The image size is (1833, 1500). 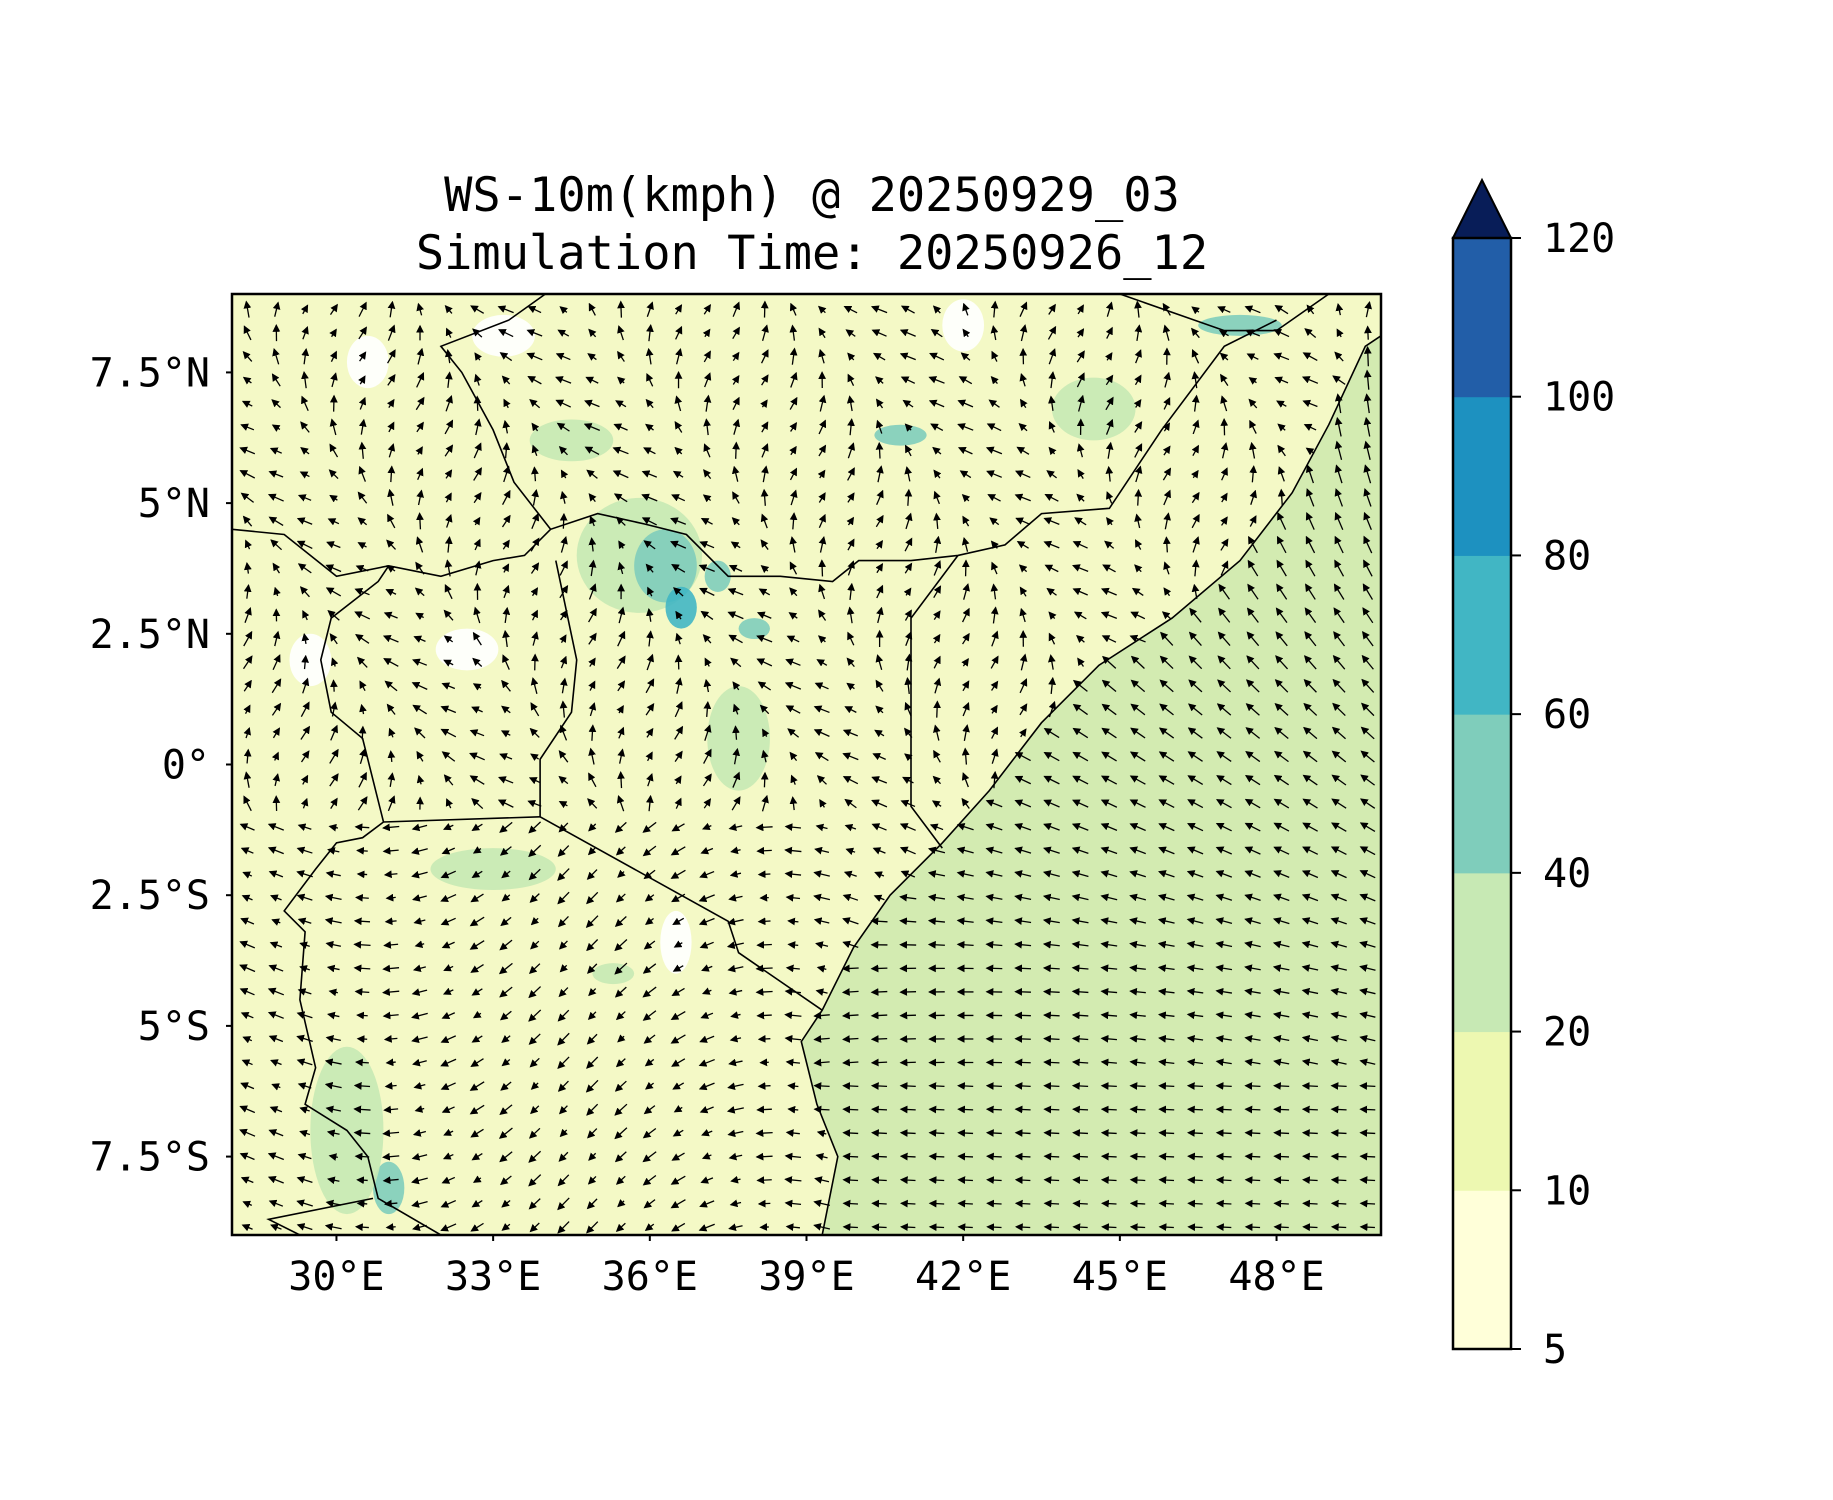 I want to click on lon-tick-label: 30°E, so click(x=336, y=1277).